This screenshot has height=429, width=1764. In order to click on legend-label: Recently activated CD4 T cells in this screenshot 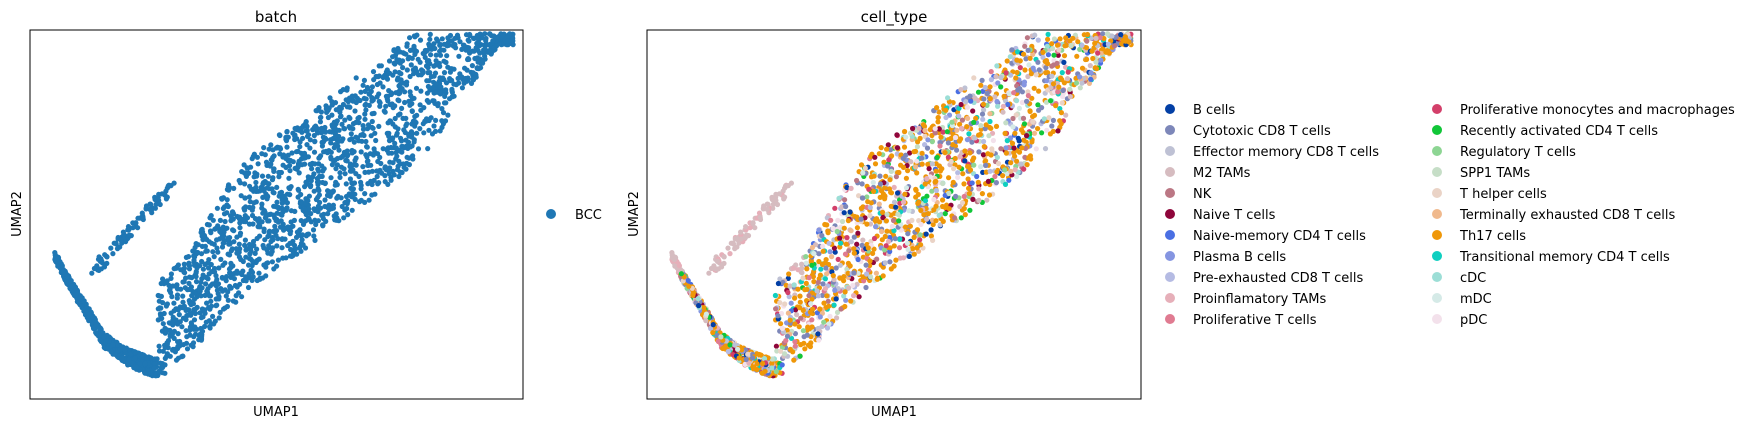, I will do `click(1559, 131)`.